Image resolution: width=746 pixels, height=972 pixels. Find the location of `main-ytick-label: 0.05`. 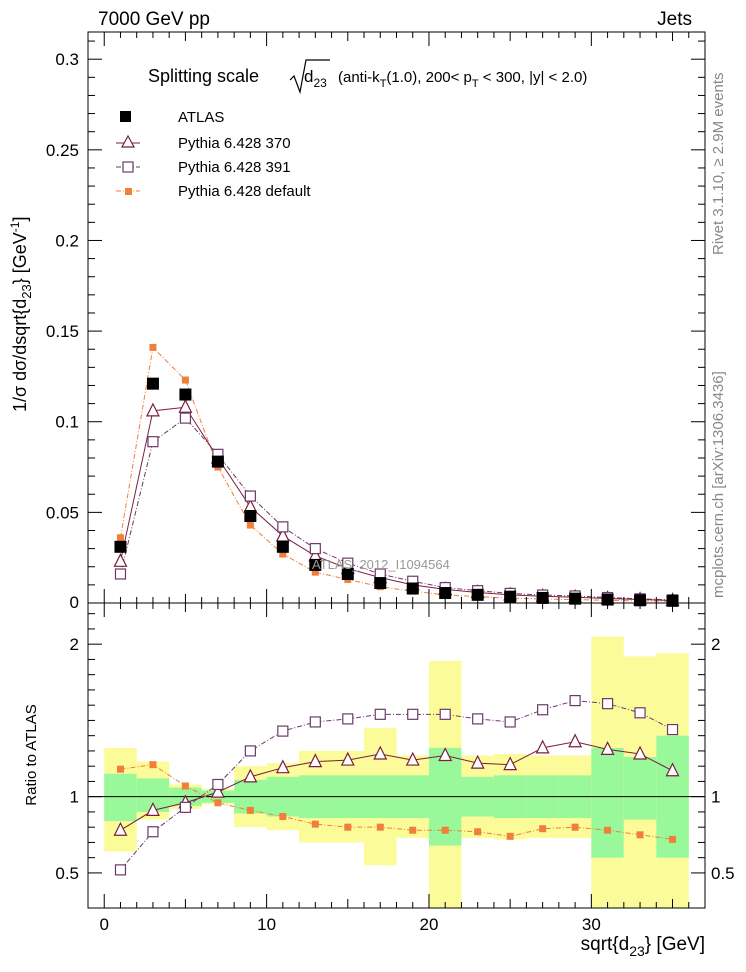

main-ytick-label: 0.05 is located at coordinates (62, 512).